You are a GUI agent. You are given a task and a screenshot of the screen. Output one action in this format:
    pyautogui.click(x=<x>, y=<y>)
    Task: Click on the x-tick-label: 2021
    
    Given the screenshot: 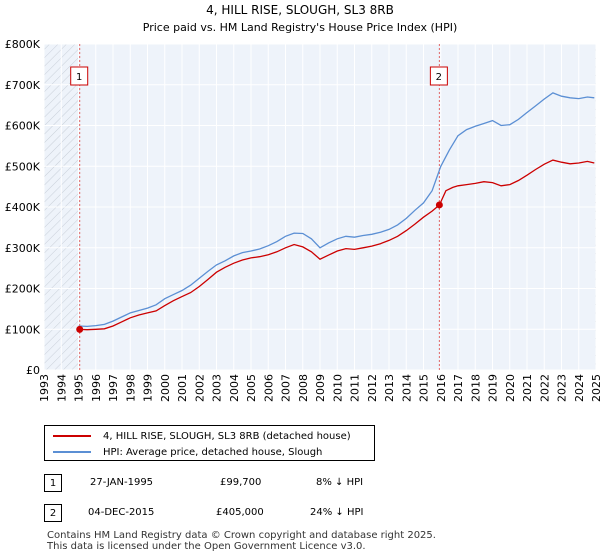 What is the action you would take?
    pyautogui.click(x=527, y=388)
    